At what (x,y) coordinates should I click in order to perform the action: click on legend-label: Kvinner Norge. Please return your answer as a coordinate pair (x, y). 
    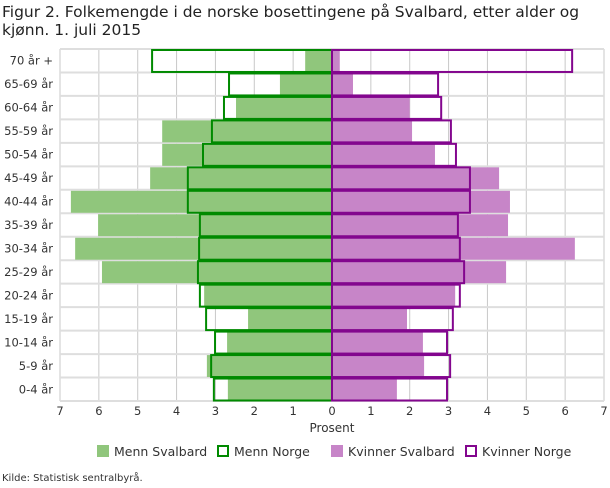
    Looking at the image, I should click on (527, 451).